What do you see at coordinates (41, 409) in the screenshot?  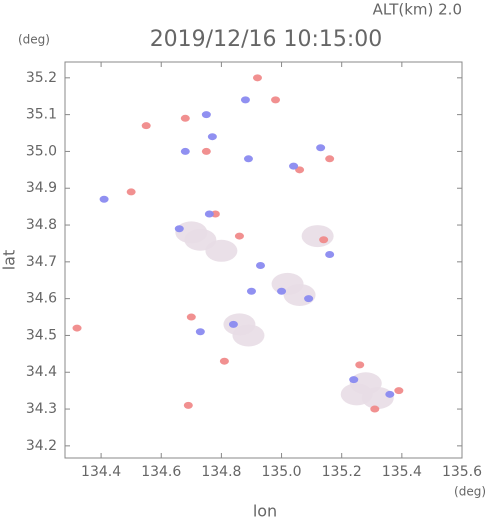 I see `y-tick-label: 34.3` at bounding box center [41, 409].